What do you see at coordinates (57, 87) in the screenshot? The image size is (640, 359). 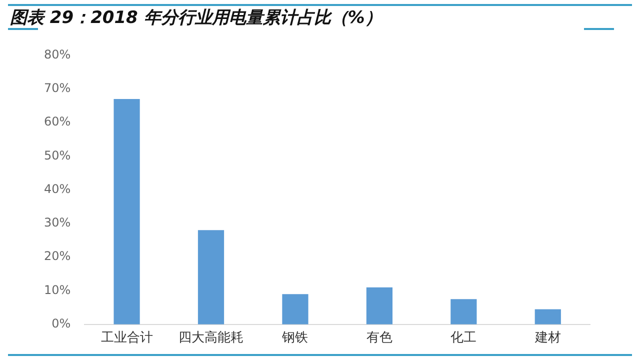 I see `y-tick-label: 70%` at bounding box center [57, 87].